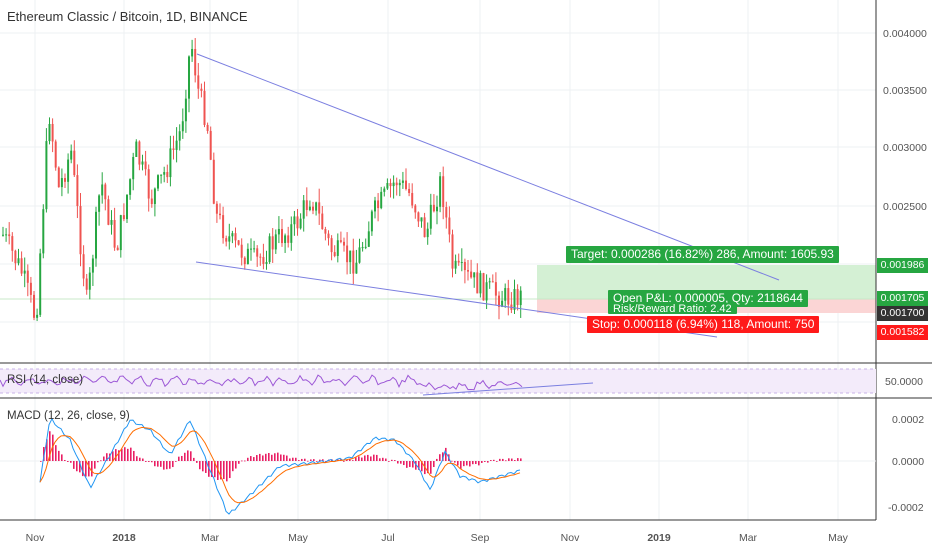 This screenshot has width=932, height=550. I want to click on macd-axis-label: 0.0002, so click(908, 420).